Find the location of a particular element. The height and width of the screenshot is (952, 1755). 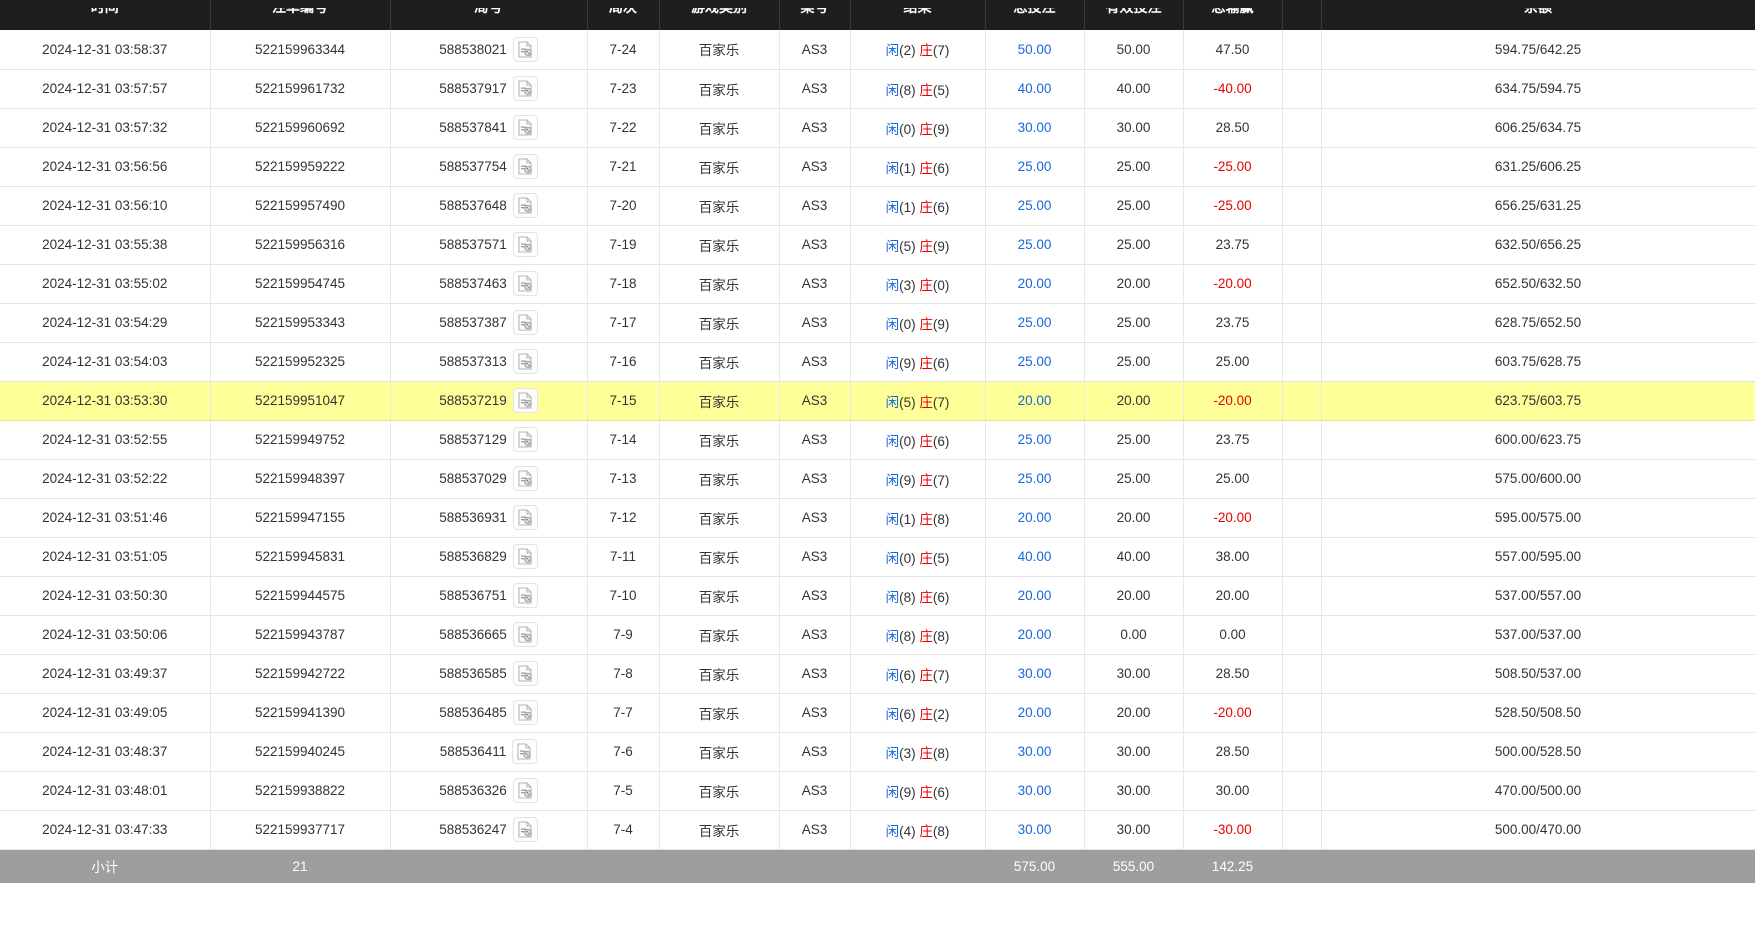

result-banker-points: (6) is located at coordinates (941, 363).